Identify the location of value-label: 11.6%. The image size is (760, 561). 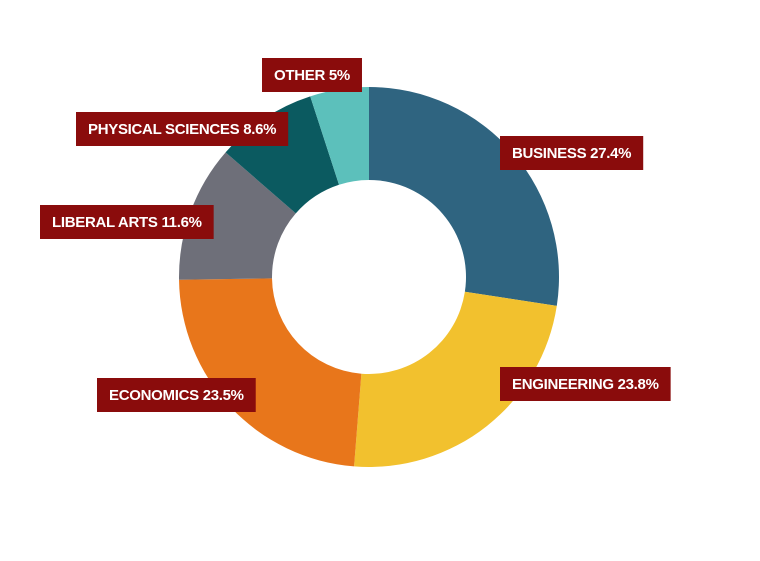
(181, 222).